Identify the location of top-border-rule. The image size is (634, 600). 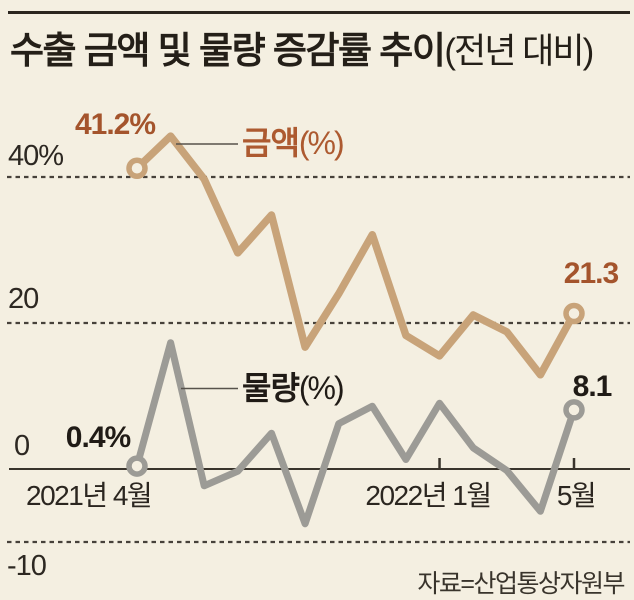
(319, 12).